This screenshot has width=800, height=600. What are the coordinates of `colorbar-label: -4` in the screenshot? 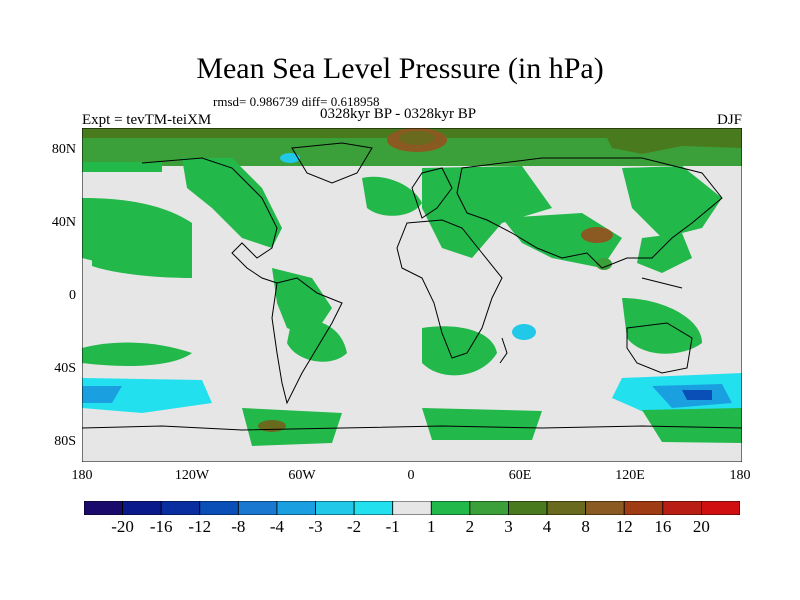 It's located at (277, 526).